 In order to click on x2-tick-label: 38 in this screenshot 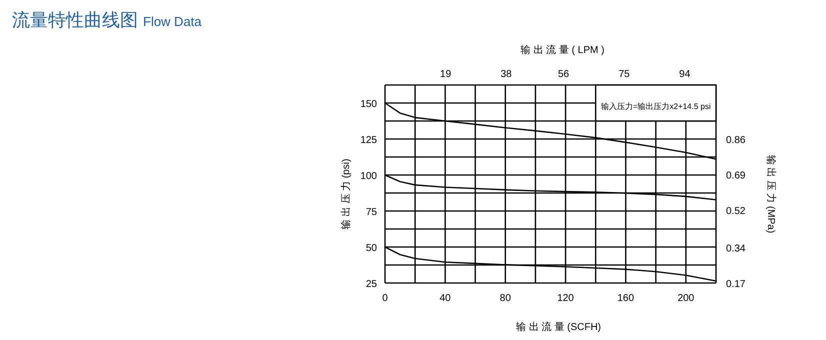, I will do `click(506, 74)`.